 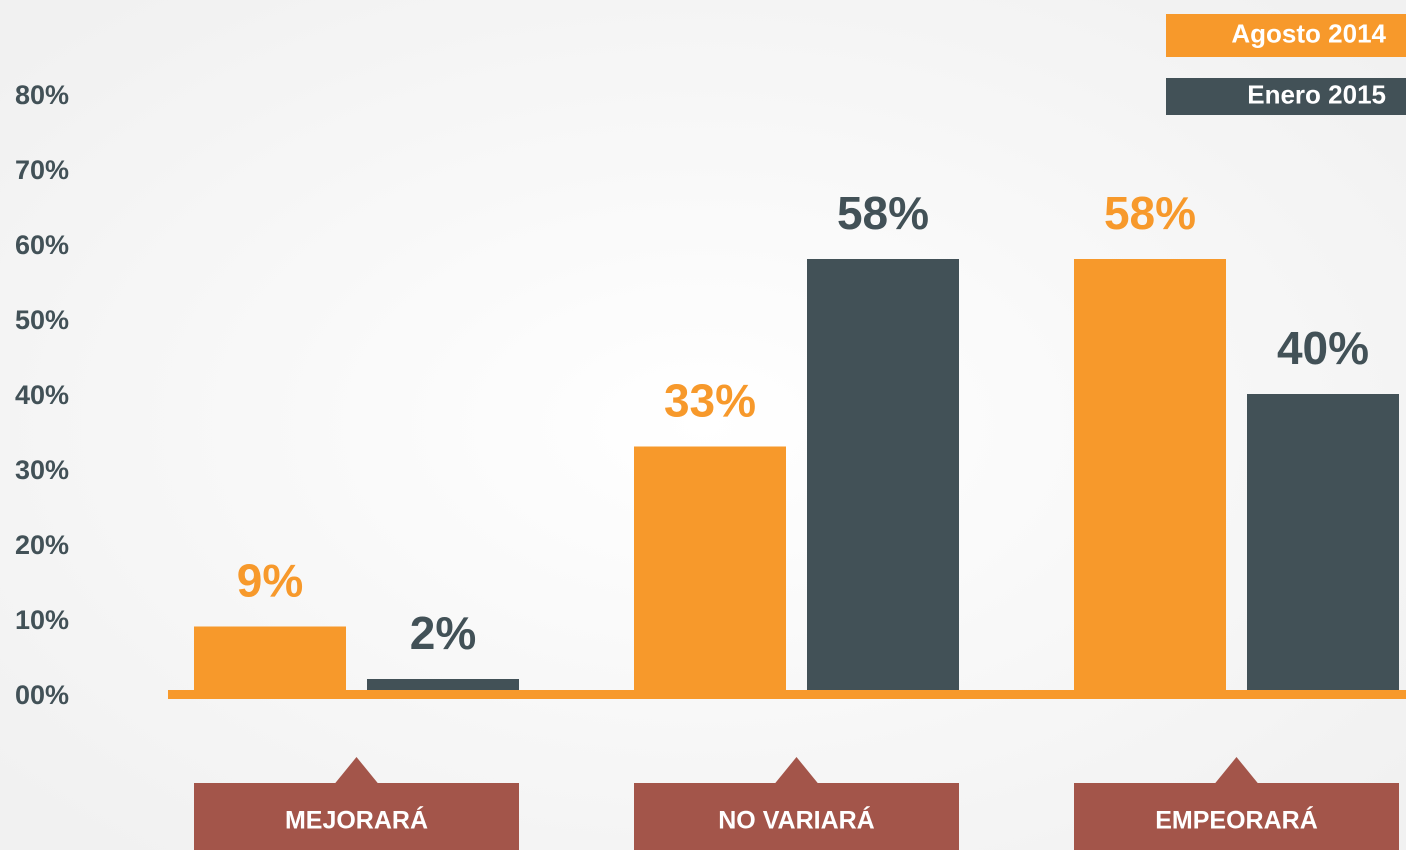 What do you see at coordinates (42, 470) in the screenshot?
I see `y-tick-label: 30%` at bounding box center [42, 470].